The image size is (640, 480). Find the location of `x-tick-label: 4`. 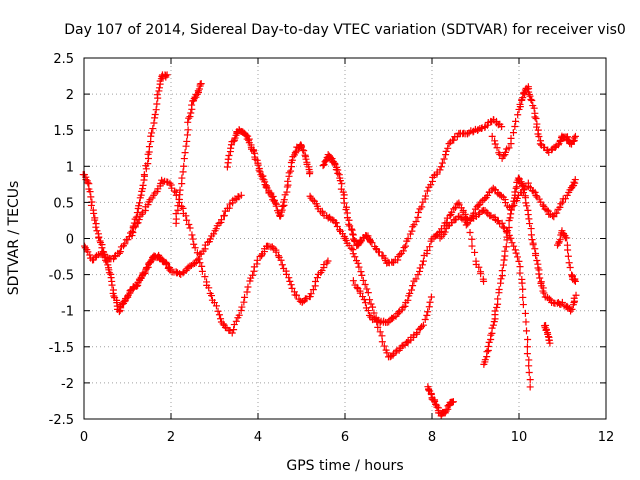

x-tick-label: 4 is located at coordinates (258, 437).